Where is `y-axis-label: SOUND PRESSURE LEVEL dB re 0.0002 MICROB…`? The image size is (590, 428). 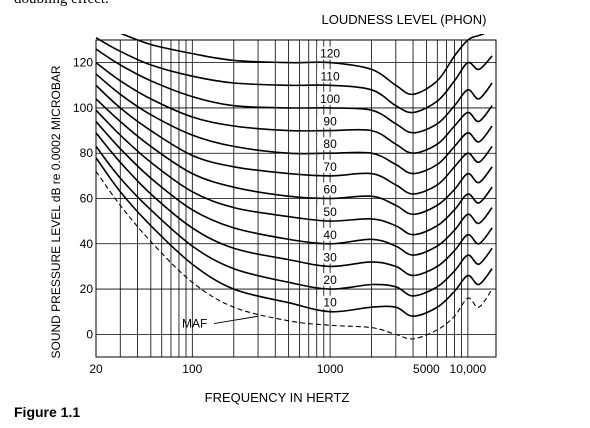
y-axis-label: SOUND PRESSURE LEVEL dB re 0.0002 MICROB… is located at coordinates (56, 211).